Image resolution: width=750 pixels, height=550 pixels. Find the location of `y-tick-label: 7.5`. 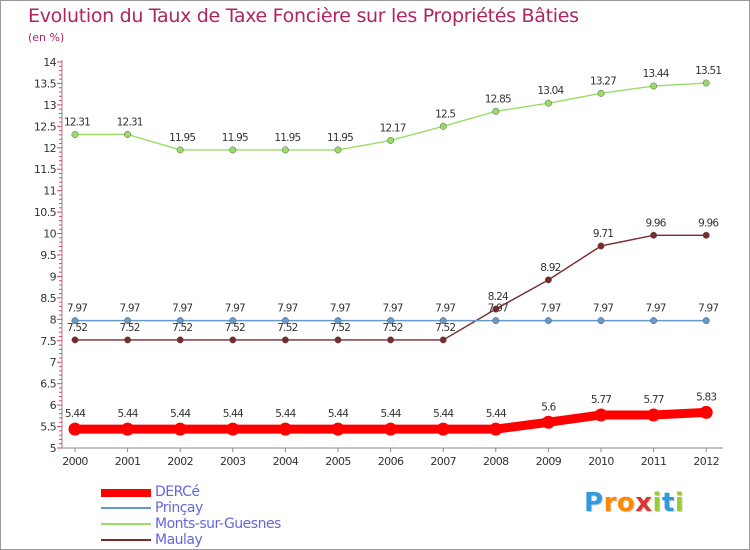

y-tick-label: 7.5 is located at coordinates (48, 341).